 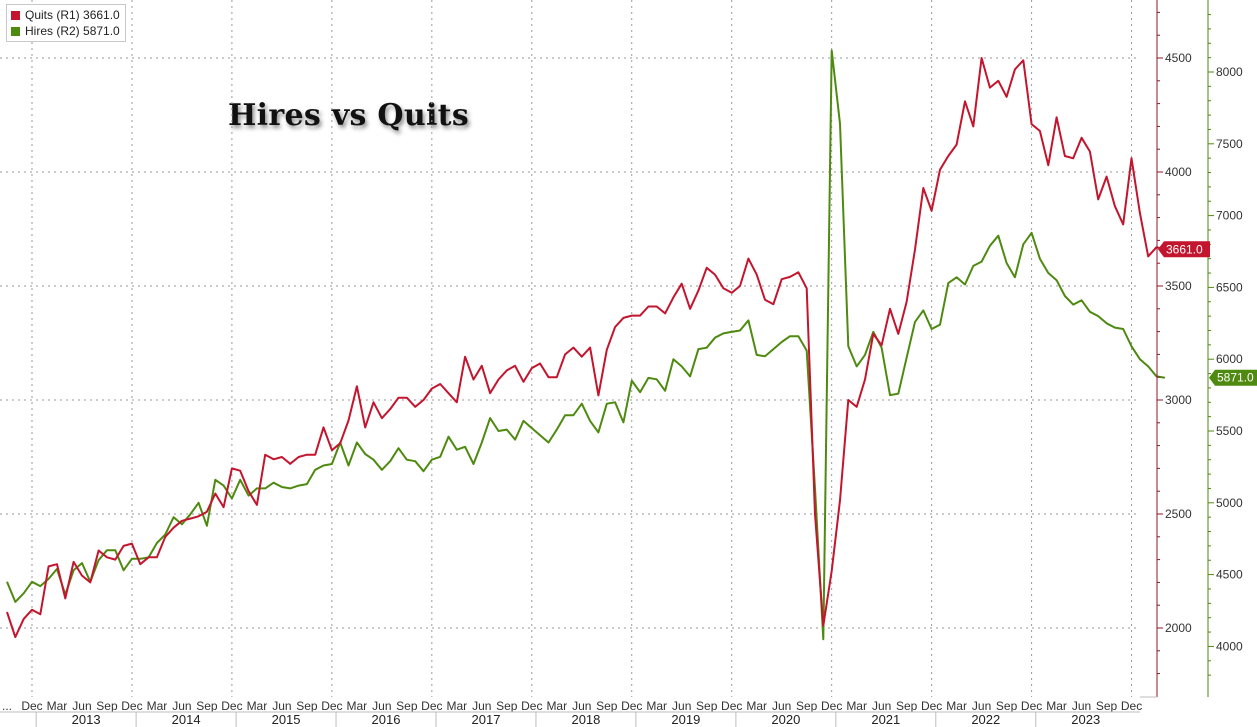 I want to click on quits-last-value-tag-bg, so click(x=1184, y=249).